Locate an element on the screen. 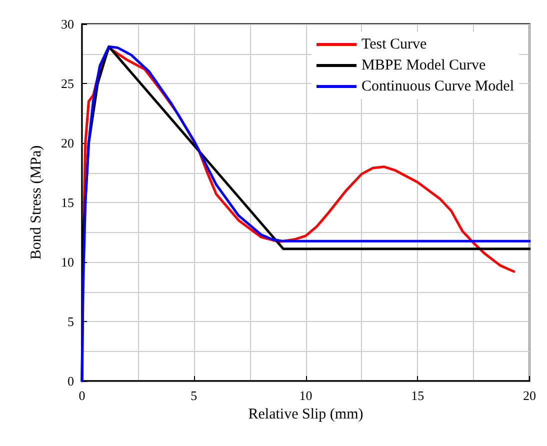  x-axis-title: Relative Slip (mm) is located at coordinates (306, 414).